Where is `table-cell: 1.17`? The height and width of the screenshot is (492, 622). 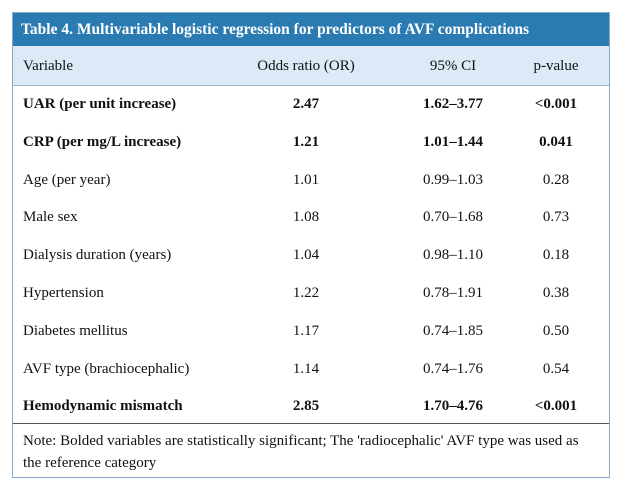 table-cell: 1.17 is located at coordinates (306, 330).